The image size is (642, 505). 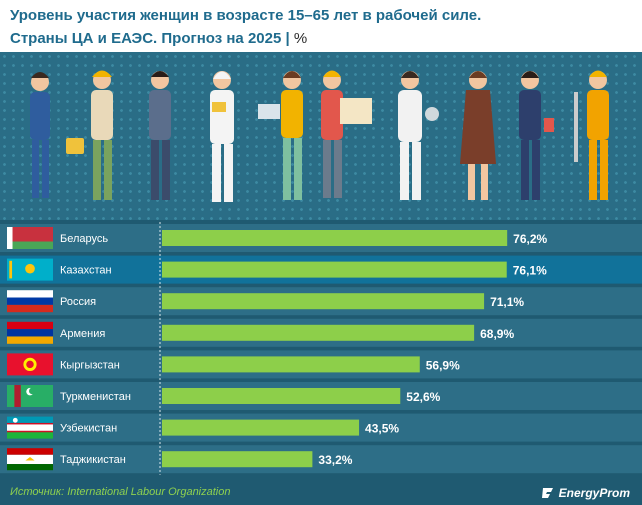 What do you see at coordinates (530, 239) in the screenshot?
I see `value-label: 76,2%` at bounding box center [530, 239].